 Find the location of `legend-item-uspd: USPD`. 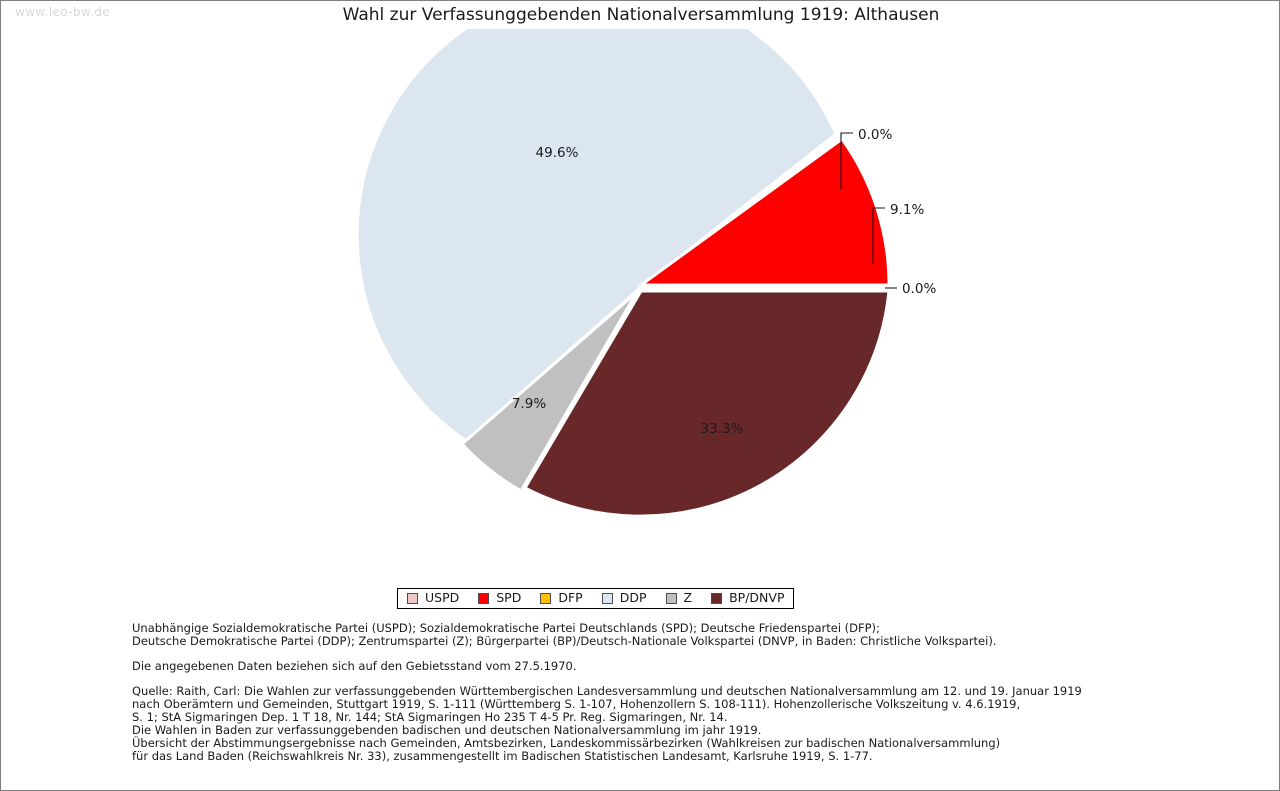

legend-item-uspd: USPD is located at coordinates (433, 598).